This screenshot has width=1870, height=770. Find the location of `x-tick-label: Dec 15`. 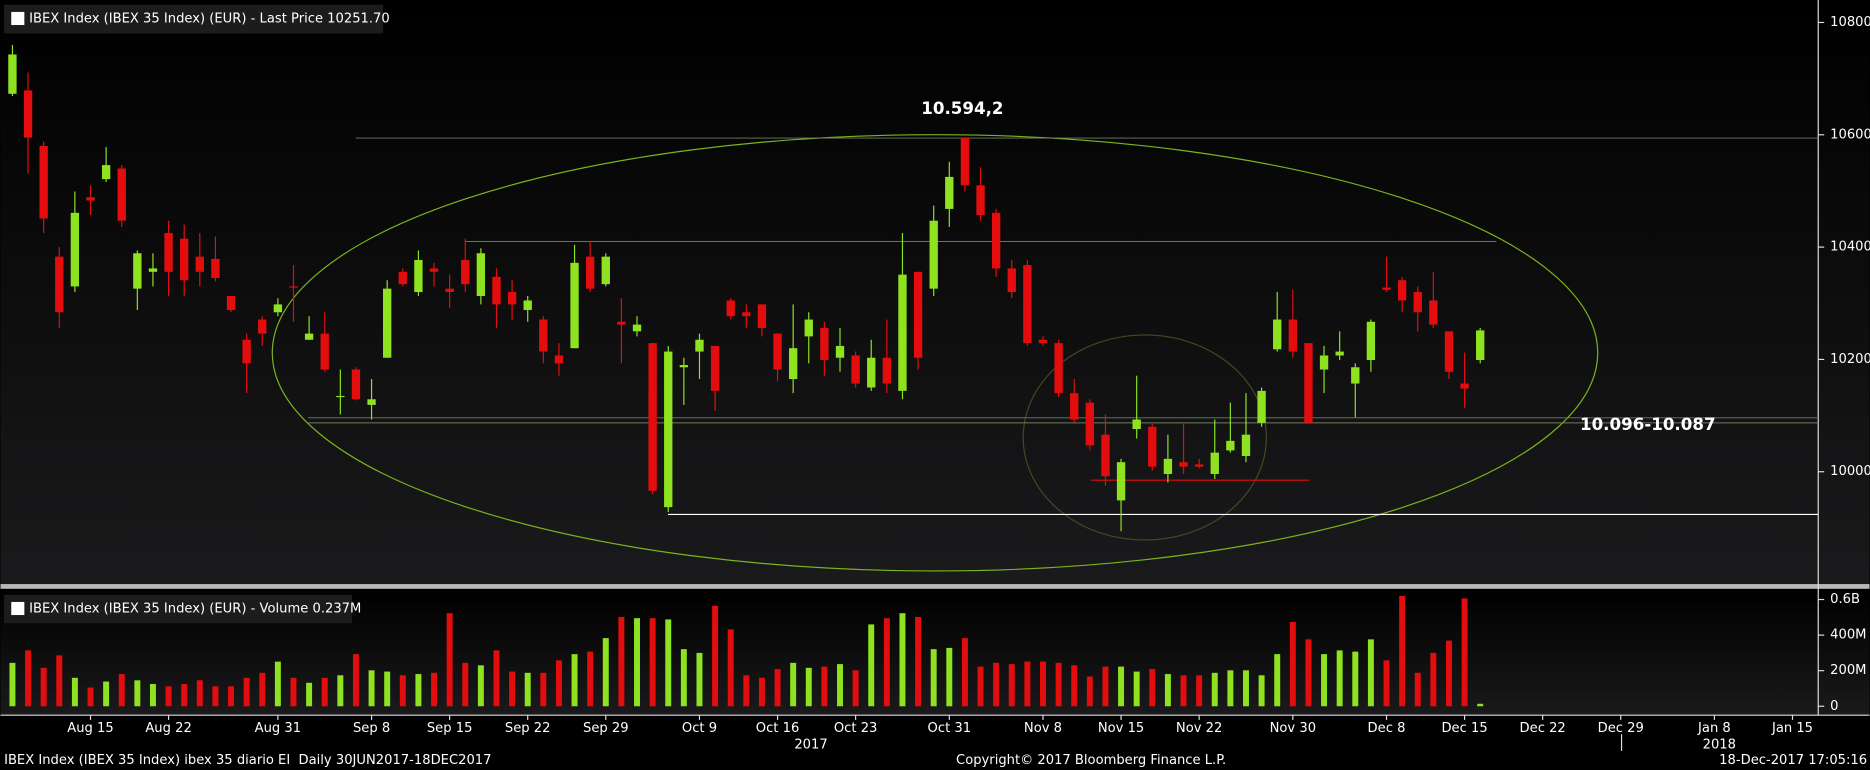

x-tick-label: Dec 15 is located at coordinates (1464, 728).